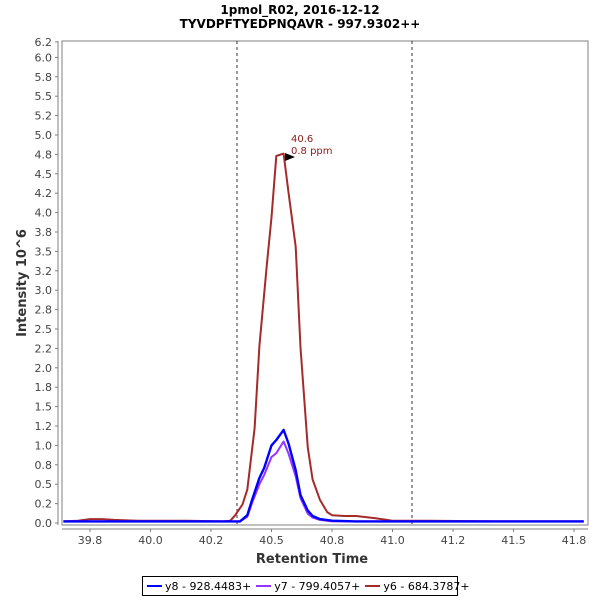 The width and height of the screenshot is (600, 600). What do you see at coordinates (44, 348) in the screenshot?
I see `y-tick-label: 2.2` at bounding box center [44, 348].